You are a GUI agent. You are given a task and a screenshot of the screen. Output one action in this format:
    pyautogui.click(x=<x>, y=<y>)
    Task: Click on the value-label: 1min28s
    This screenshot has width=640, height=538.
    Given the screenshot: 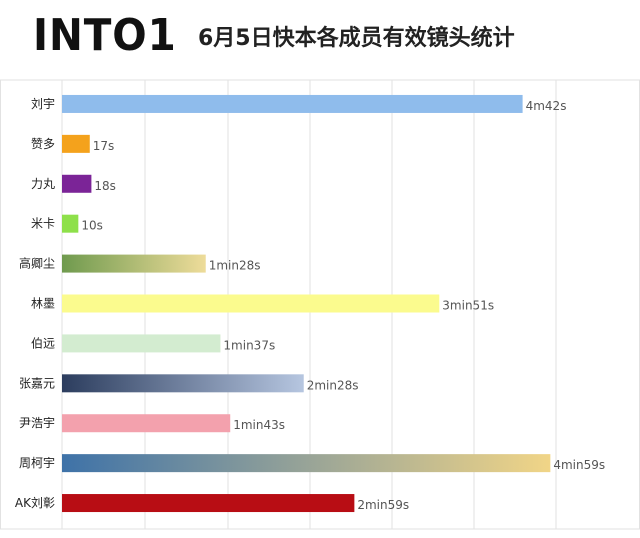 What is the action you would take?
    pyautogui.click(x=235, y=266)
    